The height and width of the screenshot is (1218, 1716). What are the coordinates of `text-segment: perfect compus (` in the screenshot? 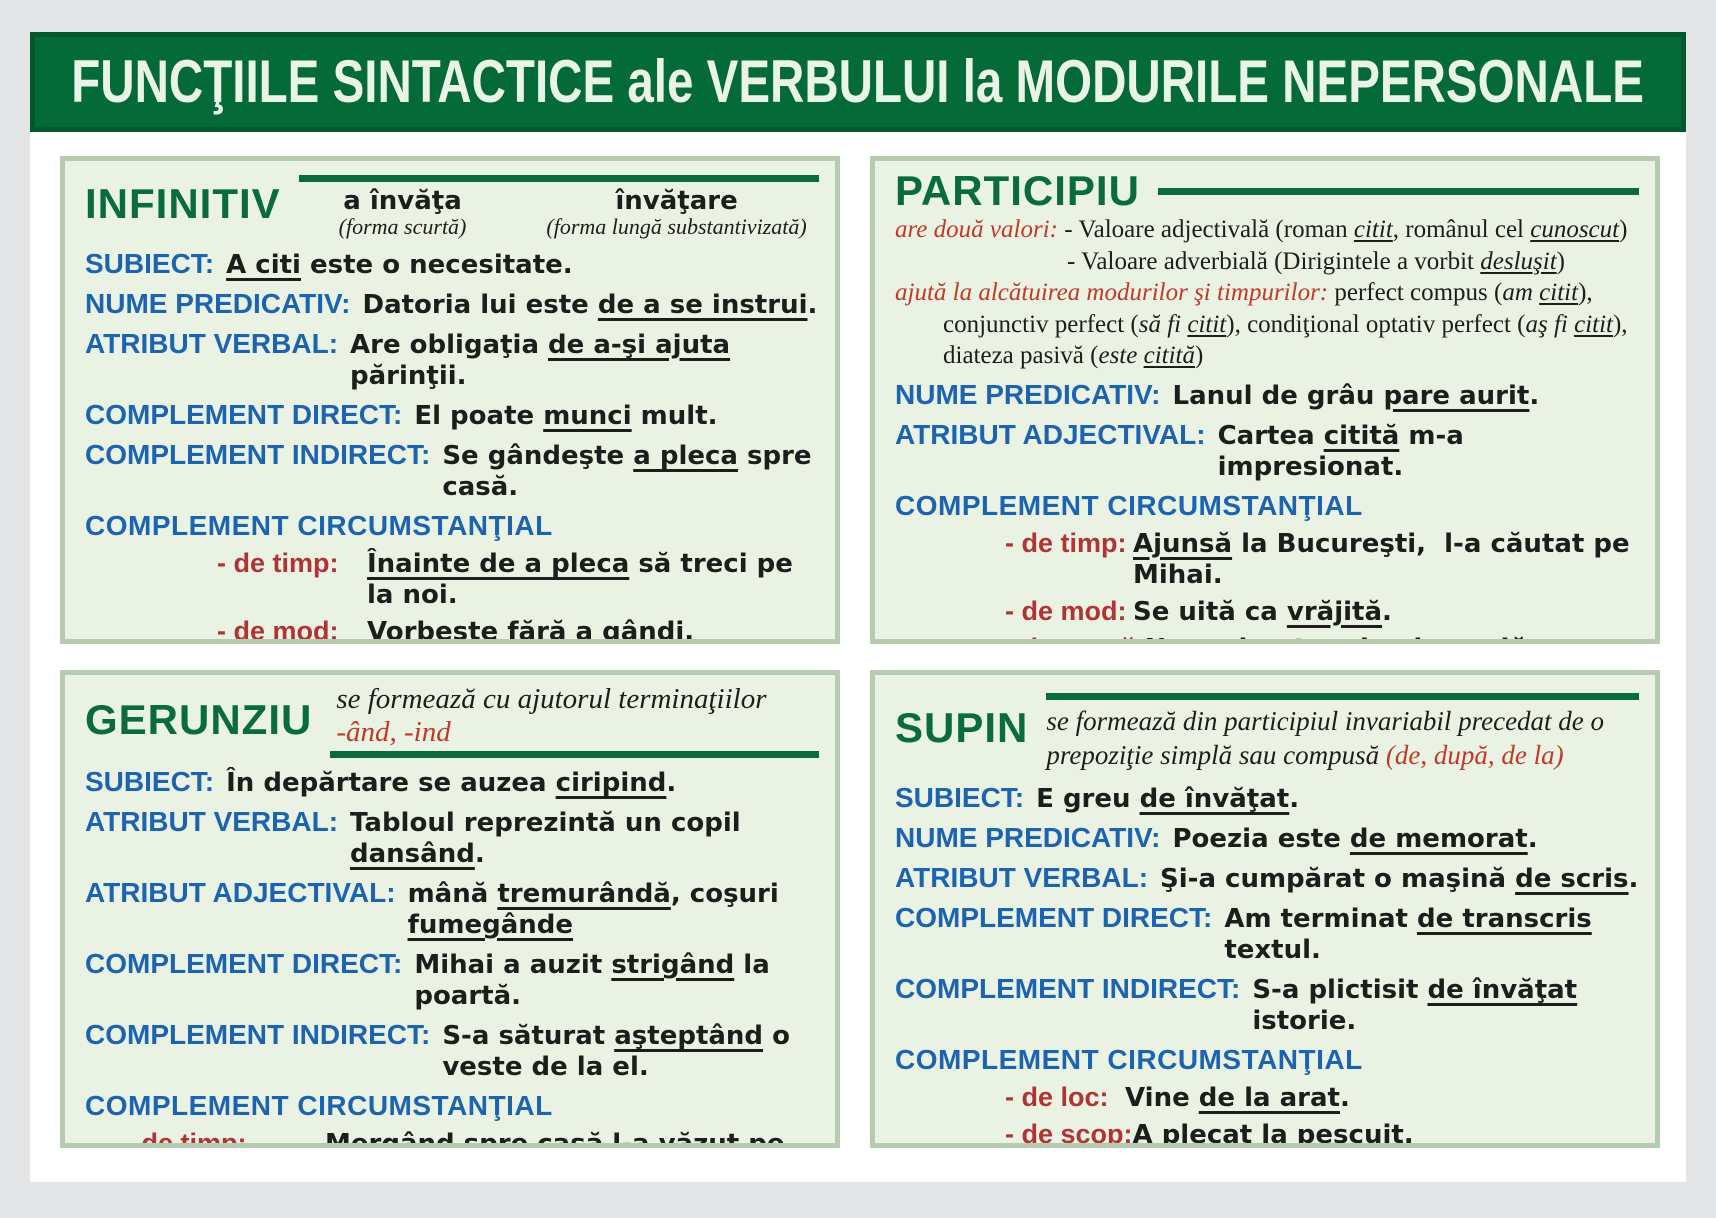 It's located at (1415, 293).